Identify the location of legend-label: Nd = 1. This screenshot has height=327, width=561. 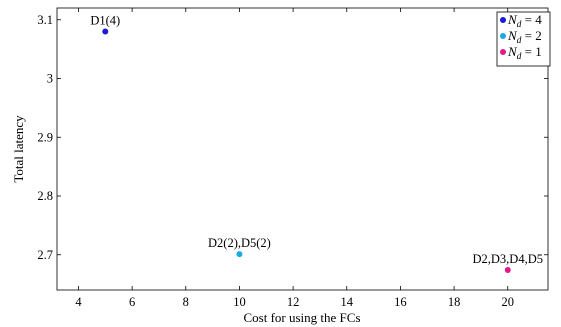
(524, 53).